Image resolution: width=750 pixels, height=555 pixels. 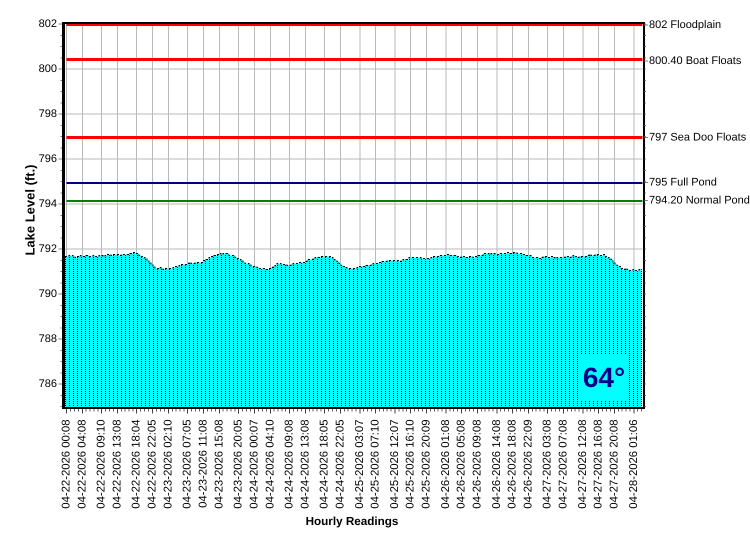 What do you see at coordinates (48, 69) in the screenshot?
I see `svg-text: 800` at bounding box center [48, 69].